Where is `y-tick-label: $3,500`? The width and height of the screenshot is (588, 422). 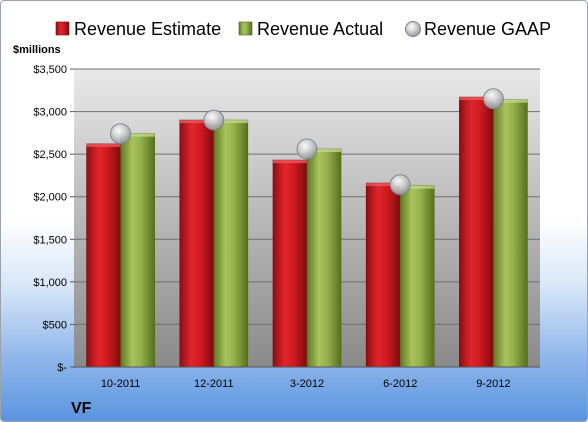 y-tick-label: $3,500 is located at coordinates (50, 70).